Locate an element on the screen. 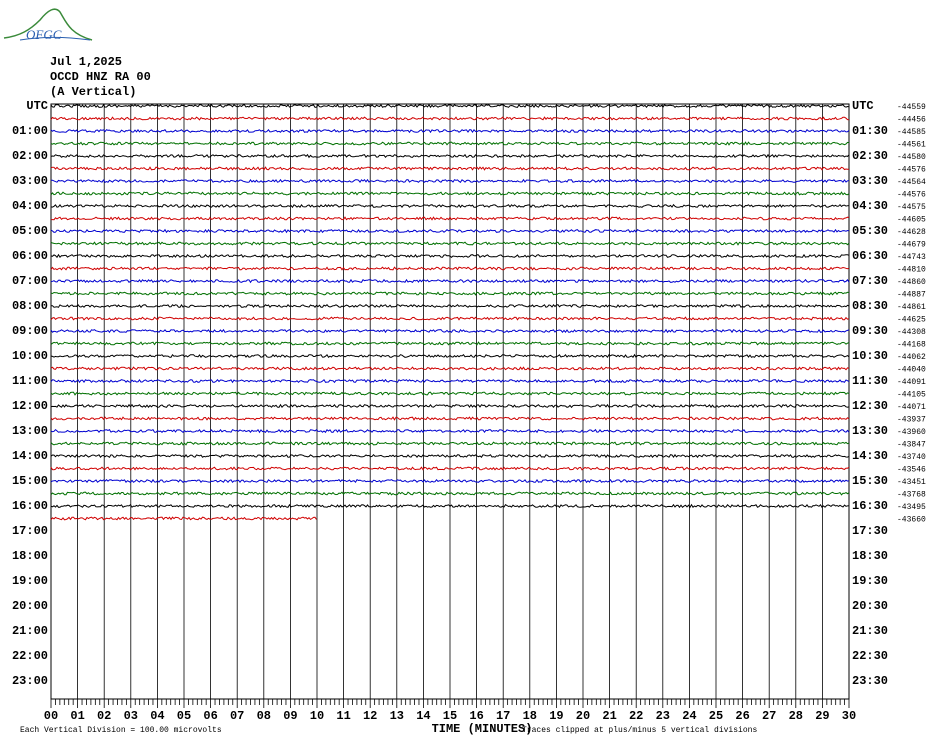 The width and height of the screenshot is (930, 744). x-tick-label: 07 is located at coordinates (237, 716).